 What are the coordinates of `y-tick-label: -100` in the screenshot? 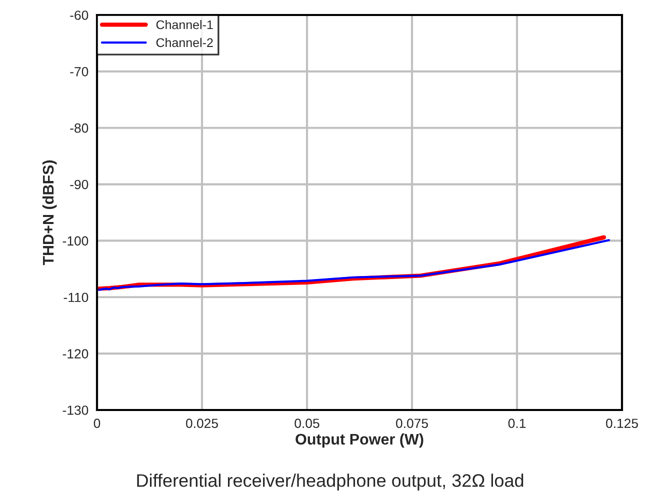 It's located at (75, 241).